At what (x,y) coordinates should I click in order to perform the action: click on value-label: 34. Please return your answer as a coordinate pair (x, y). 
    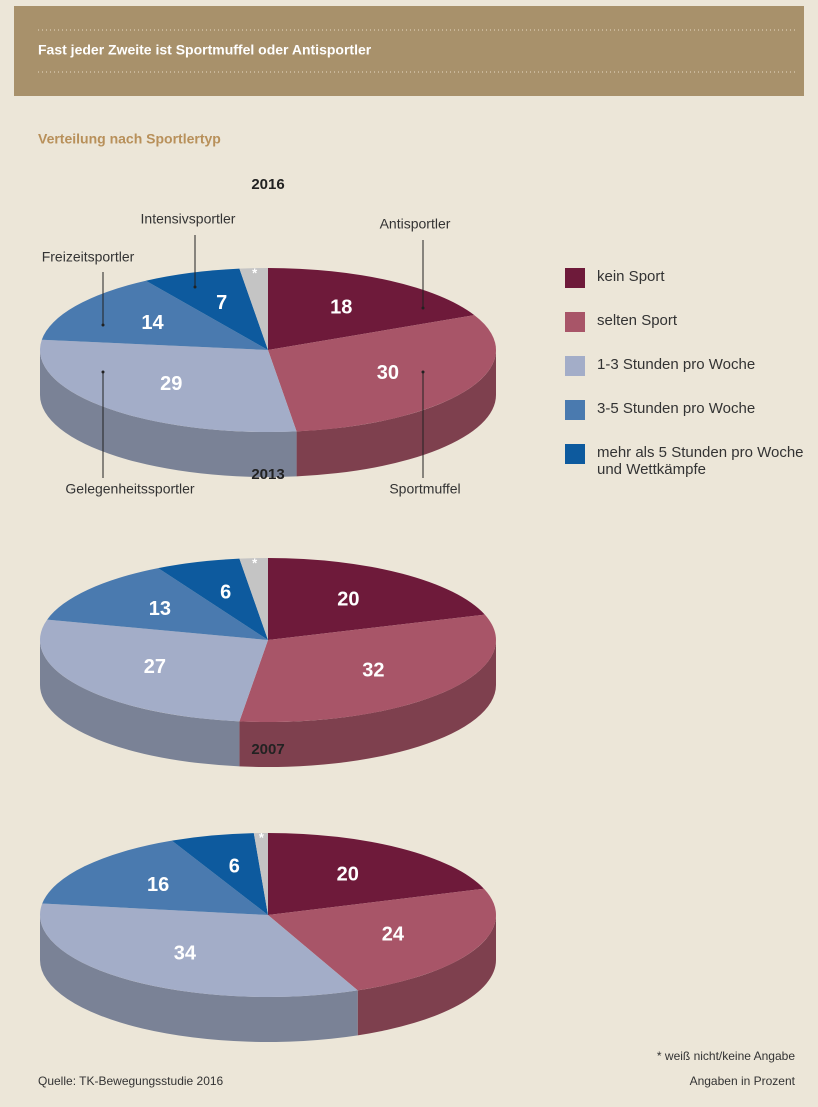
    Looking at the image, I should click on (185, 953).